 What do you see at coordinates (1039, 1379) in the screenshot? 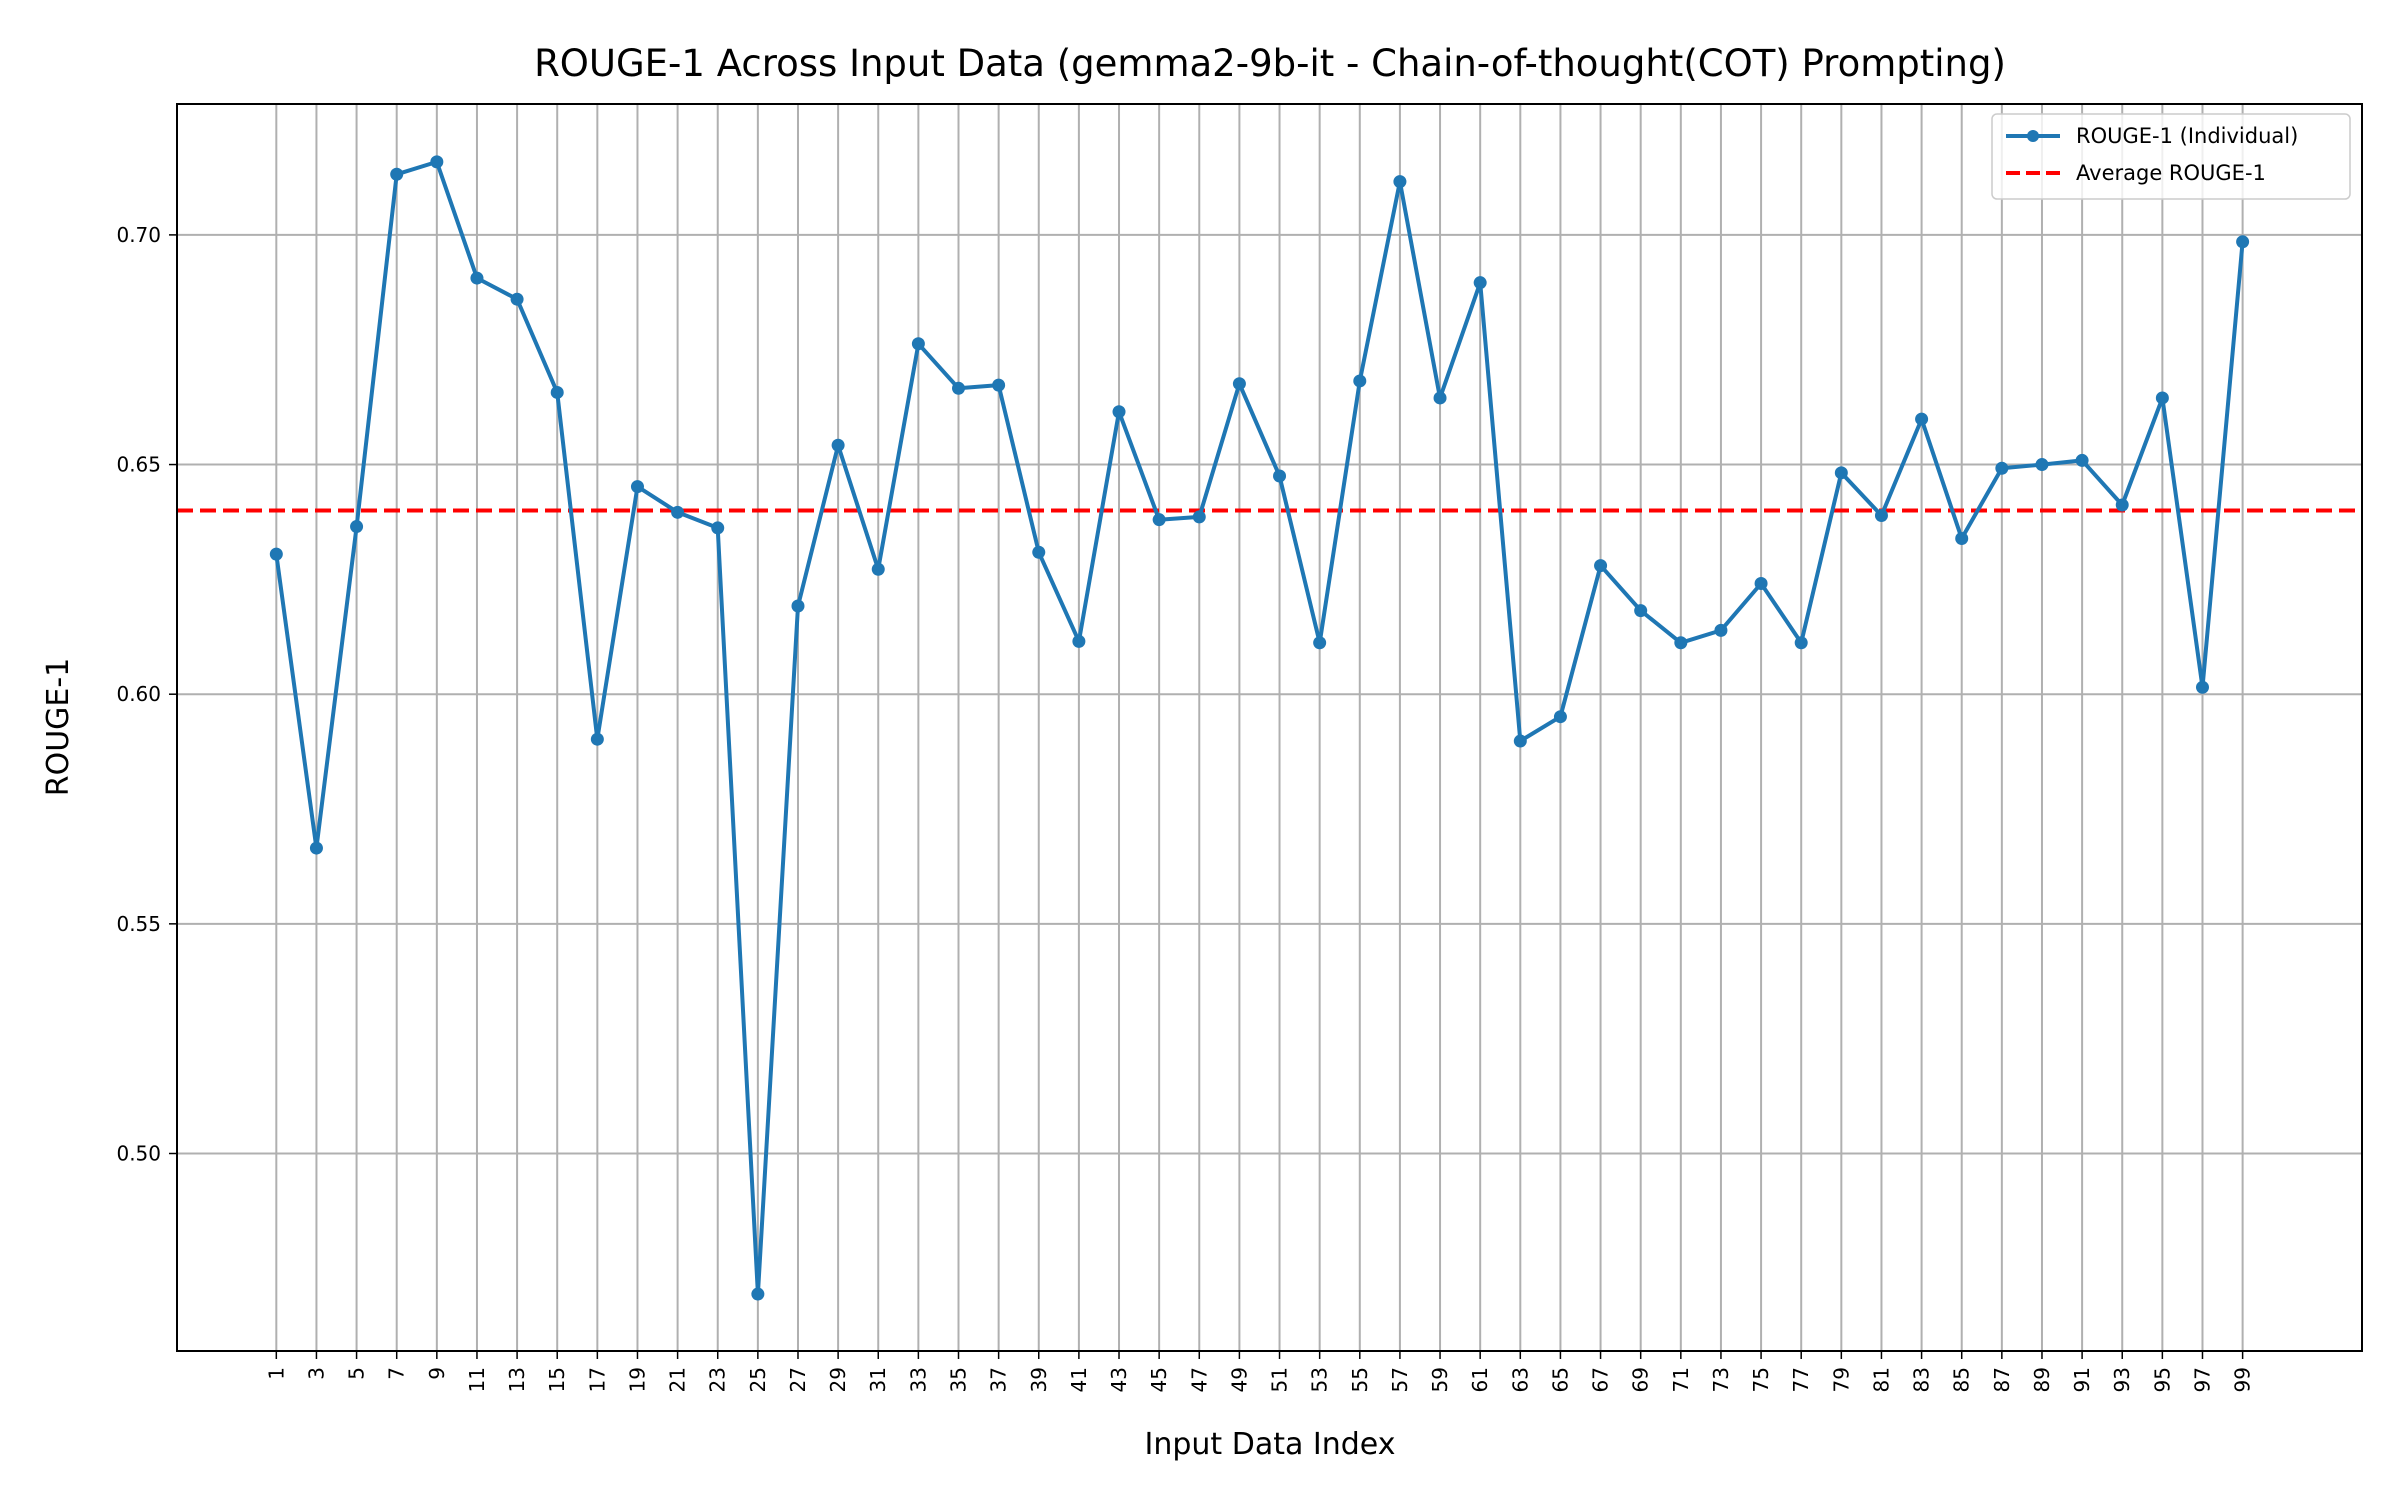
I see `x-tick-label: 39` at bounding box center [1039, 1379].